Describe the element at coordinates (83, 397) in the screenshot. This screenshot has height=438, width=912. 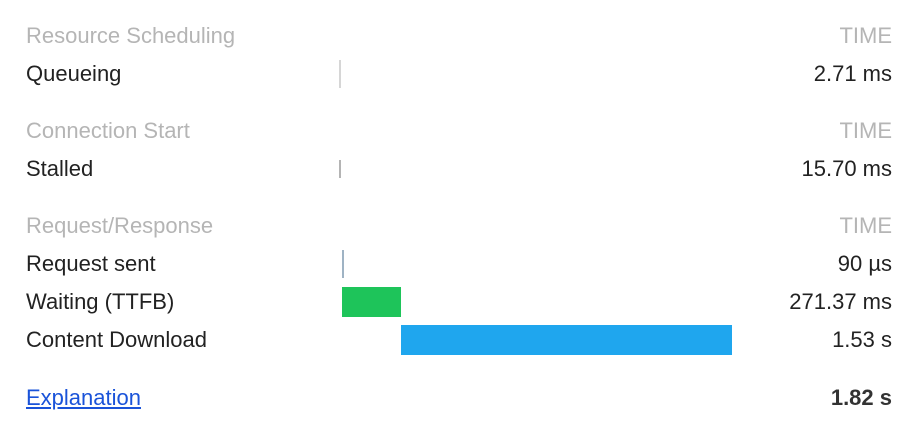
I see `explanation-link: Explanation` at that location.